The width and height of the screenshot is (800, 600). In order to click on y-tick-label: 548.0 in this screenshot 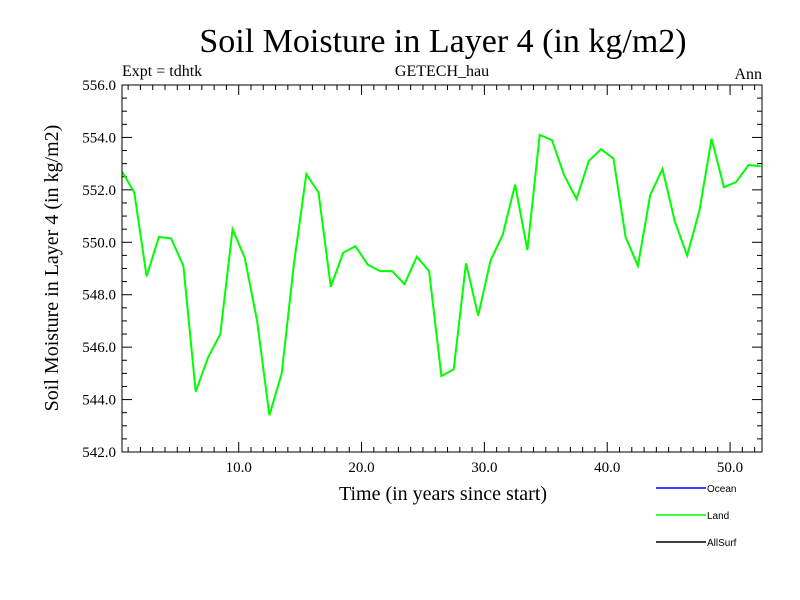, I will do `click(99, 296)`.